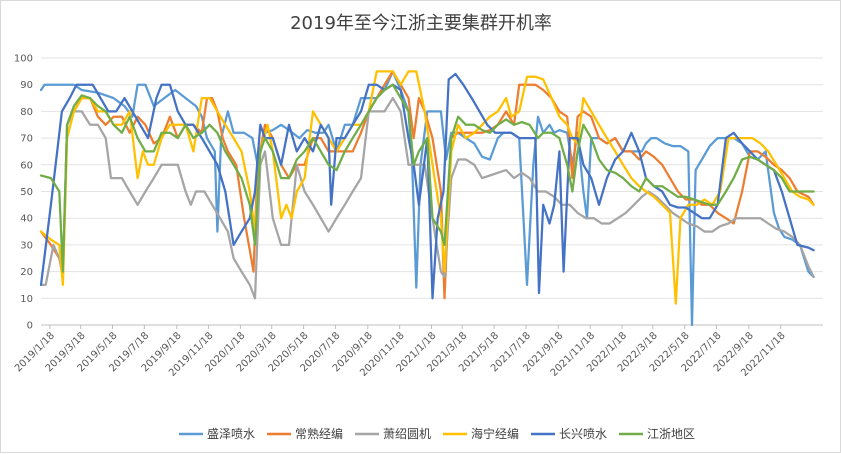 This screenshot has width=841, height=454. I want to click on y-tick-label: 40, so click(26, 219).